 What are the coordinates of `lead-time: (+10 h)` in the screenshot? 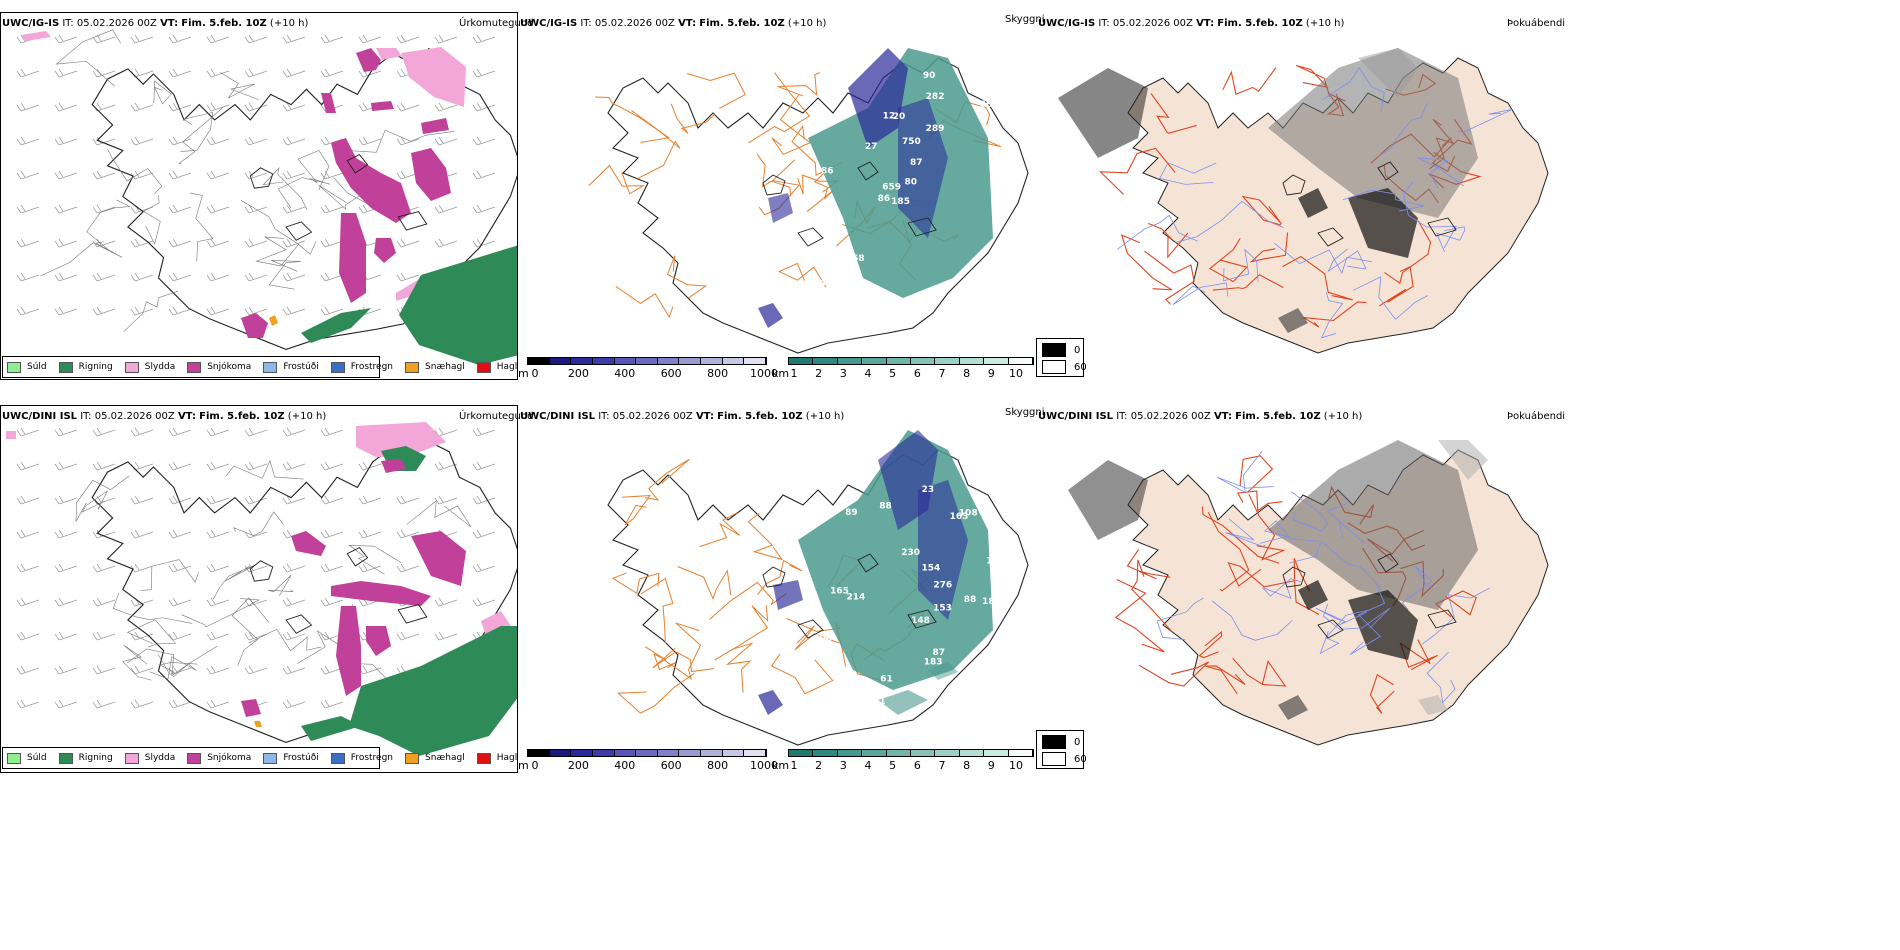 It's located at (307, 416).